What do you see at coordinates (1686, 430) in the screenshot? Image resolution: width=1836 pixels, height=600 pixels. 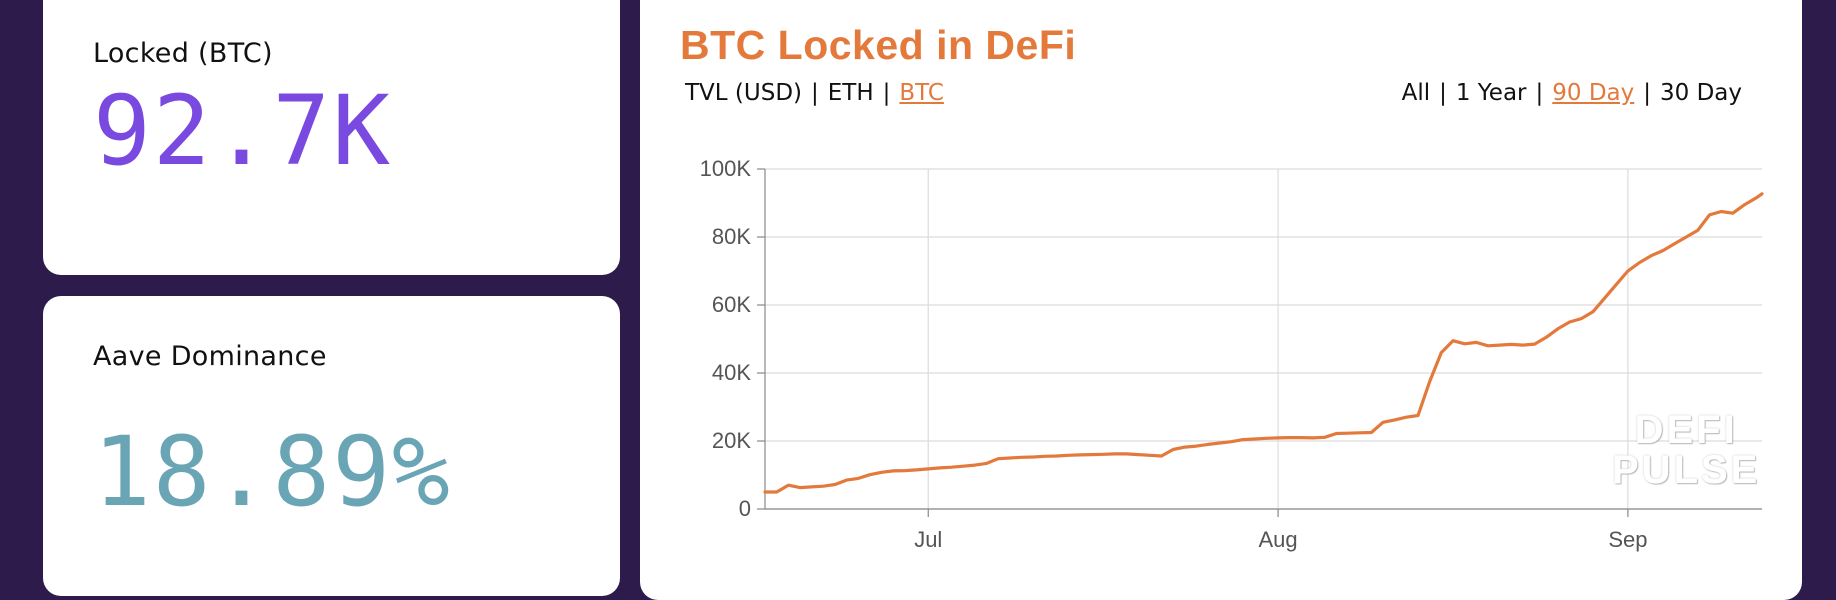 I see `watermark-line-1: DEFI` at bounding box center [1686, 430].